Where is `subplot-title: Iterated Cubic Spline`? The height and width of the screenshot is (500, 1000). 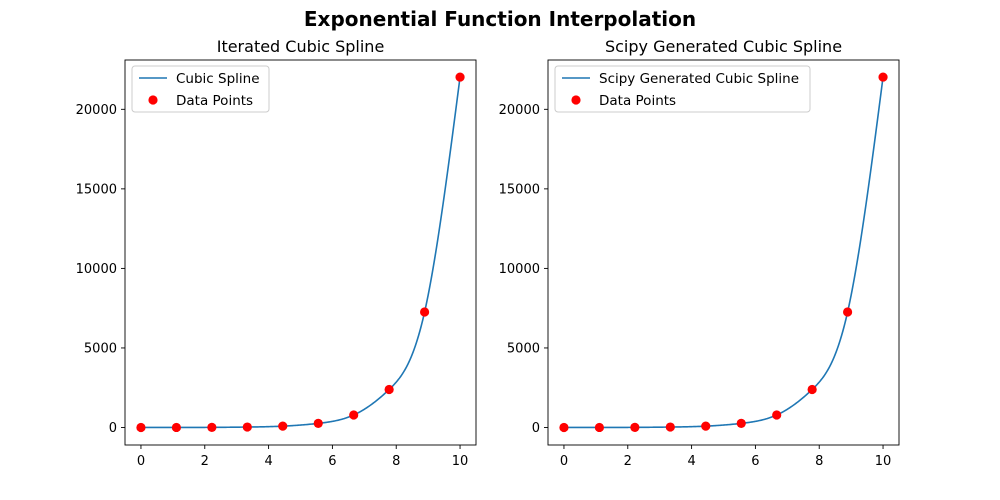 subplot-title: Iterated Cubic Spline is located at coordinates (301, 46).